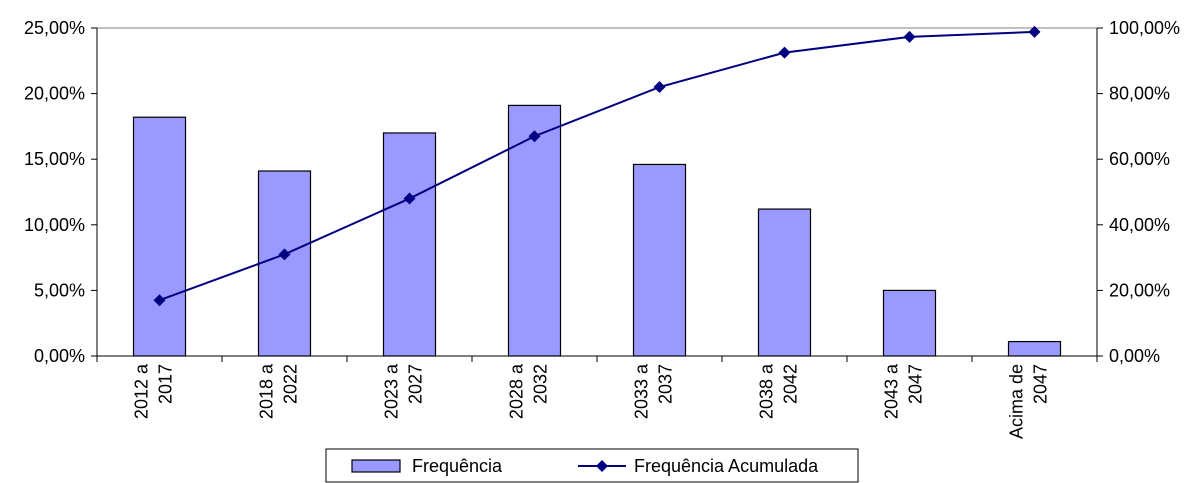 The image size is (1201, 483). What do you see at coordinates (892, 391) in the screenshot?
I see `x-category-line: 2043 a` at bounding box center [892, 391].